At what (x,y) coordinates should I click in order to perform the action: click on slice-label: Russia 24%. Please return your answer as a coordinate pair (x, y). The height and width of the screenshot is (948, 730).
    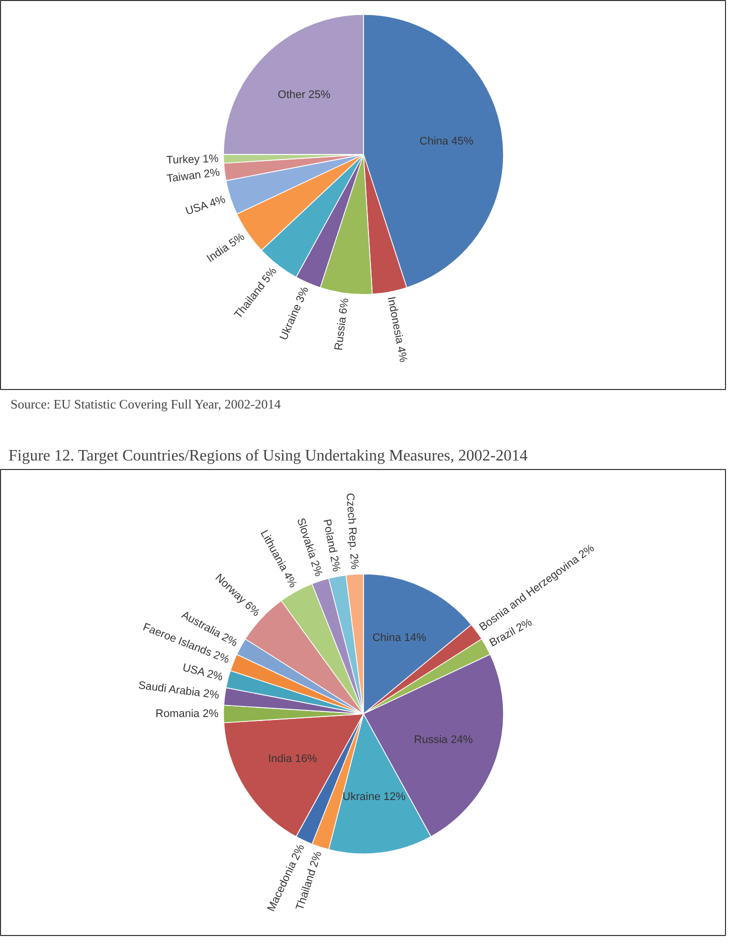
    Looking at the image, I should click on (443, 740).